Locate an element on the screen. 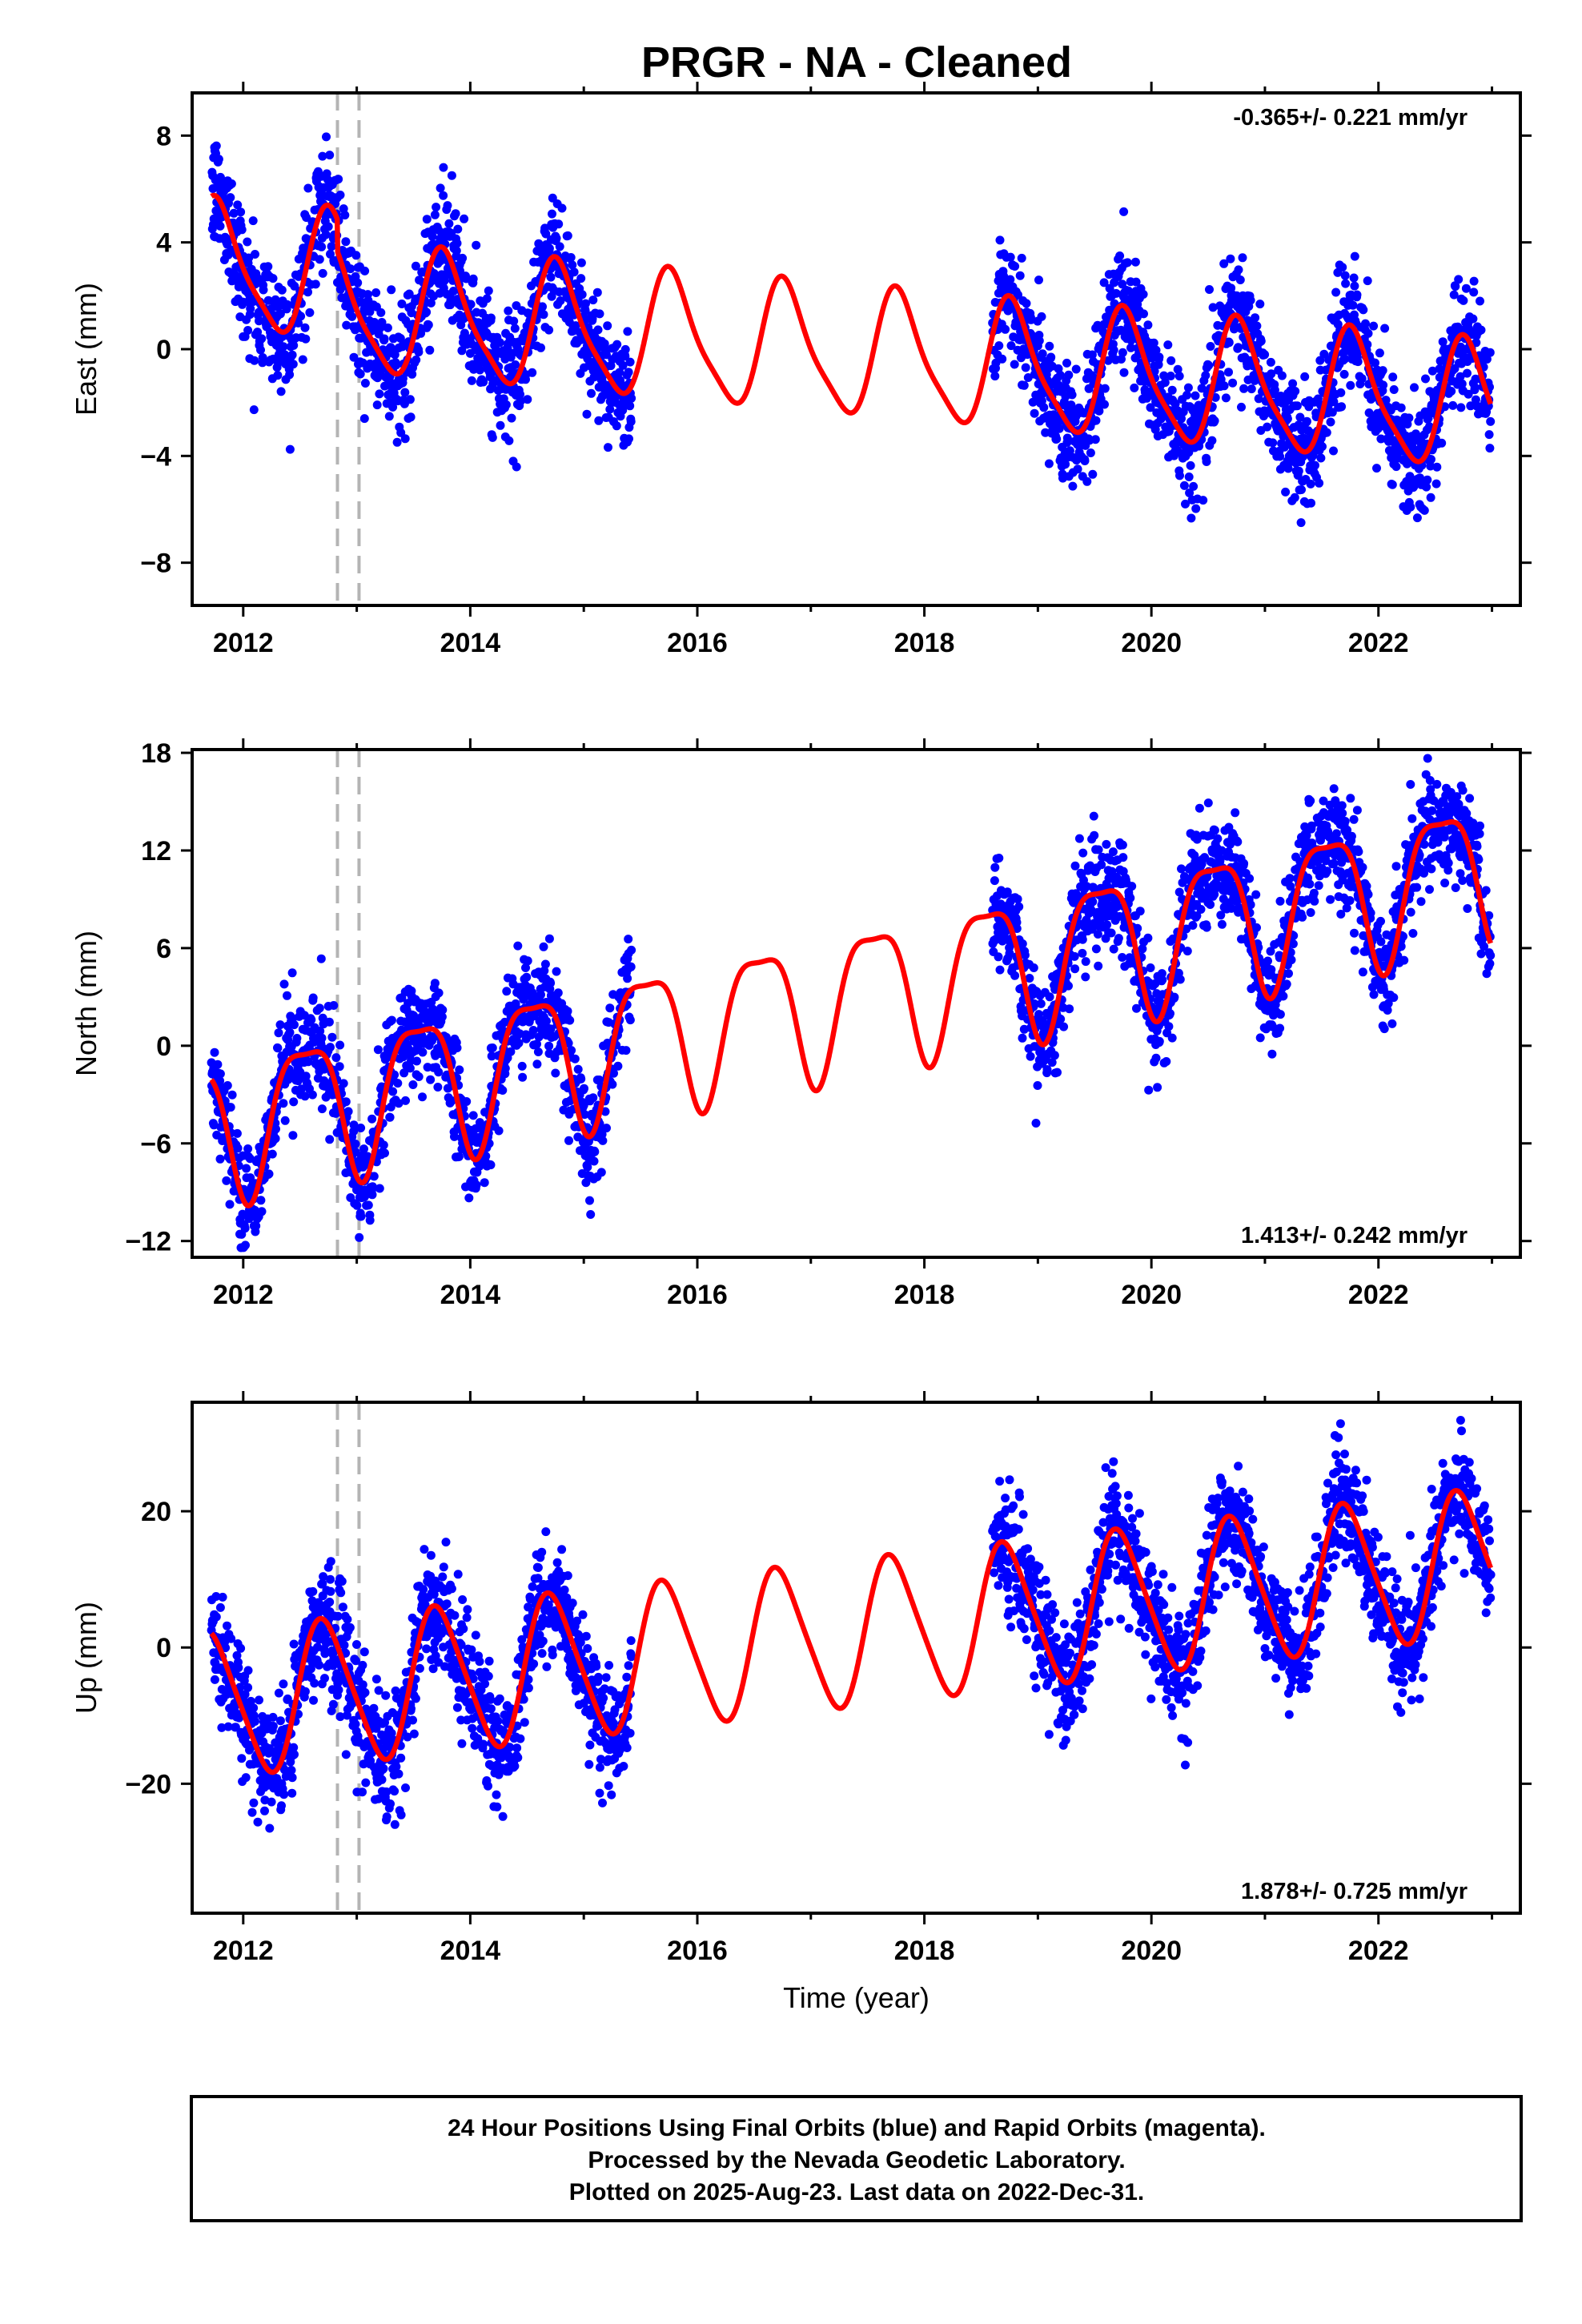 Image resolution: width=1582 pixels, height=2324 pixels. x-tick-label: 2016 is located at coordinates (698, 643).